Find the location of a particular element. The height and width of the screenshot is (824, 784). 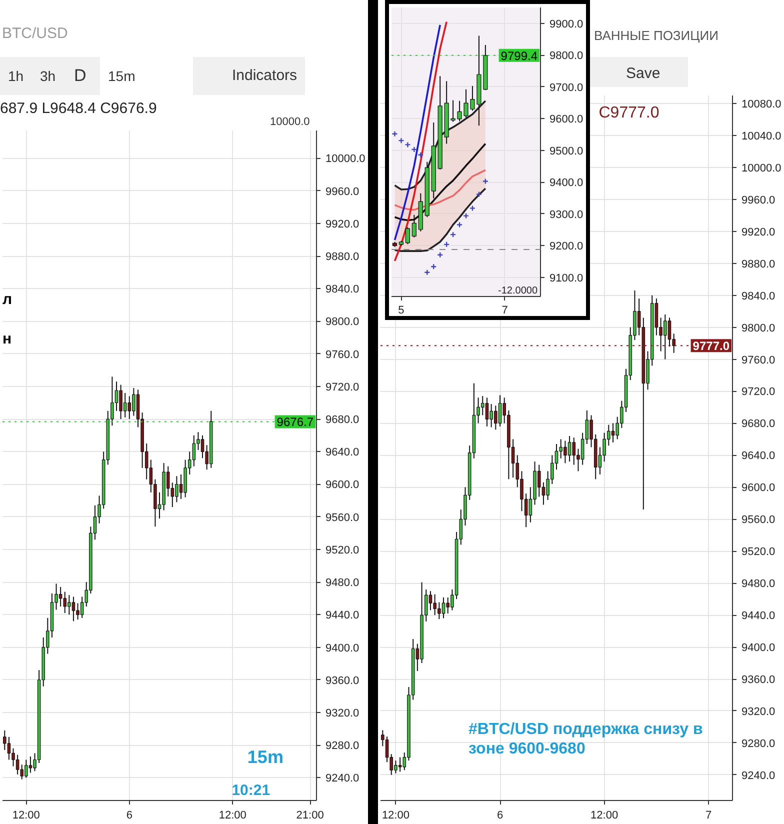

y-tick-label: 9300.0 is located at coordinates (567, 214).